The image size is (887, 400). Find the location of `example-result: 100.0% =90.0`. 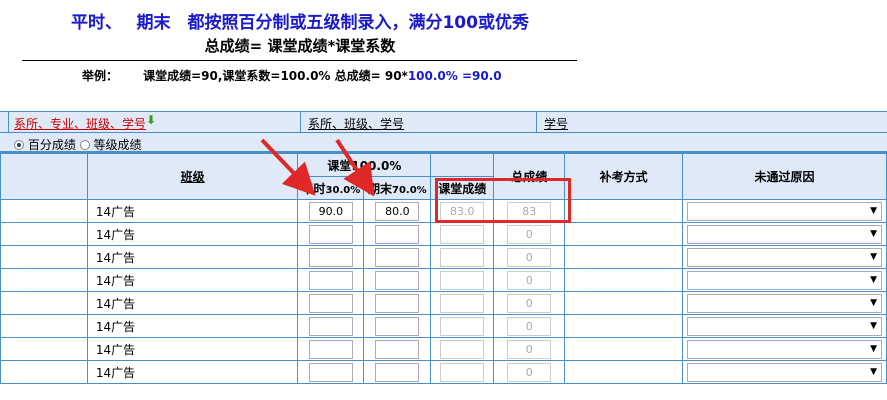

example-result: 100.0% =90.0 is located at coordinates (454, 76).